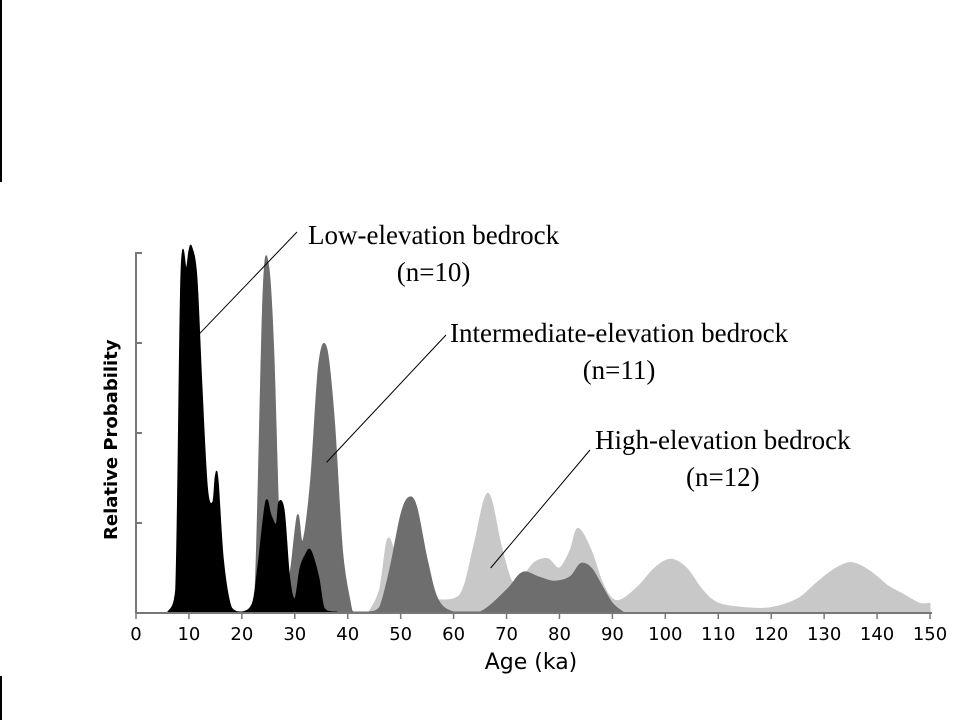 The height and width of the screenshot is (720, 960). Describe the element at coordinates (347, 634) in the screenshot. I see `x-tick-label: 40` at that location.